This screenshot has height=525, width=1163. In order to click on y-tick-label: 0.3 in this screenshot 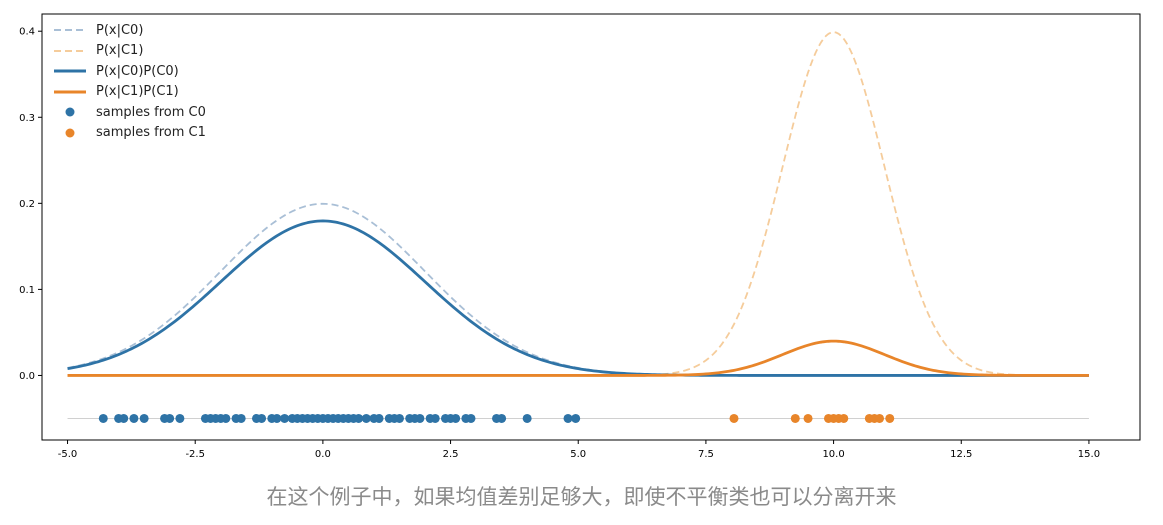, I will do `click(27, 118)`.